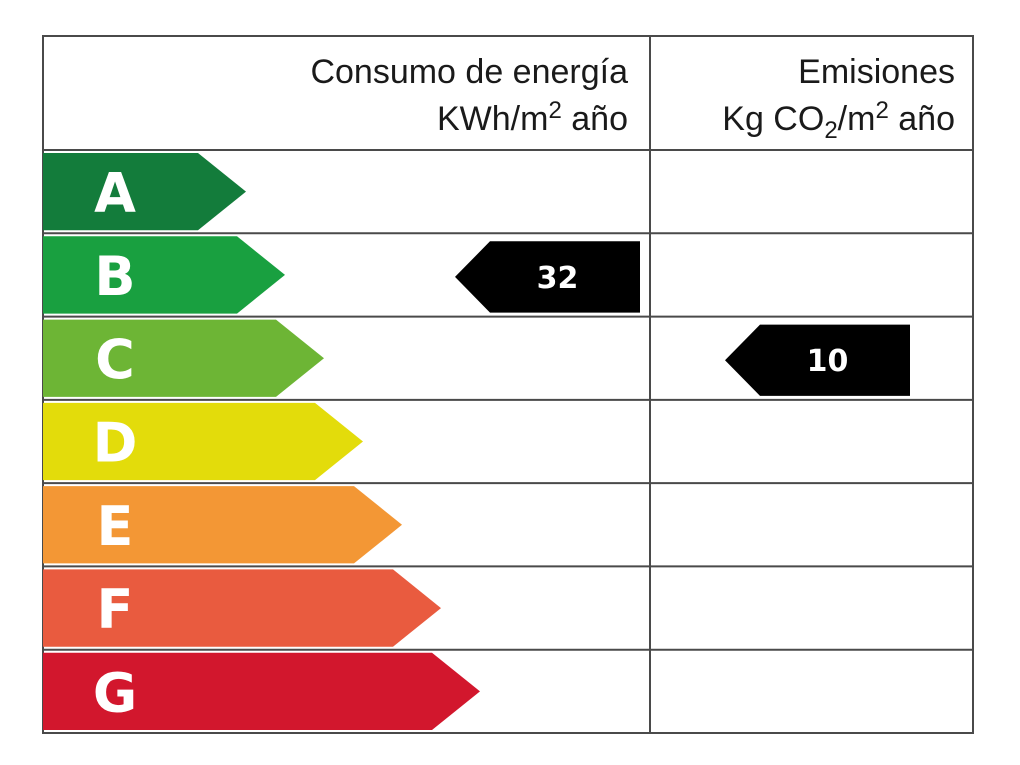 The image size is (1020, 765). What do you see at coordinates (242, 608) in the screenshot?
I see `rating-arrow-f` at bounding box center [242, 608].